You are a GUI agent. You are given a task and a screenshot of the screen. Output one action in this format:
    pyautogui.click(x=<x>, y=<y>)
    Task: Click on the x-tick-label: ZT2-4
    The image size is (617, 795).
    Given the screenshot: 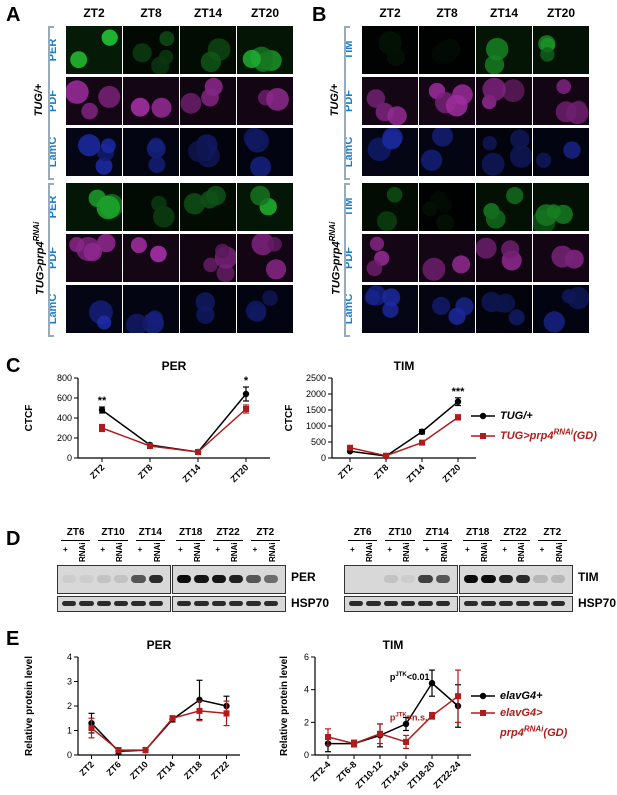 What is the action you would take?
    pyautogui.click(x=320, y=771)
    